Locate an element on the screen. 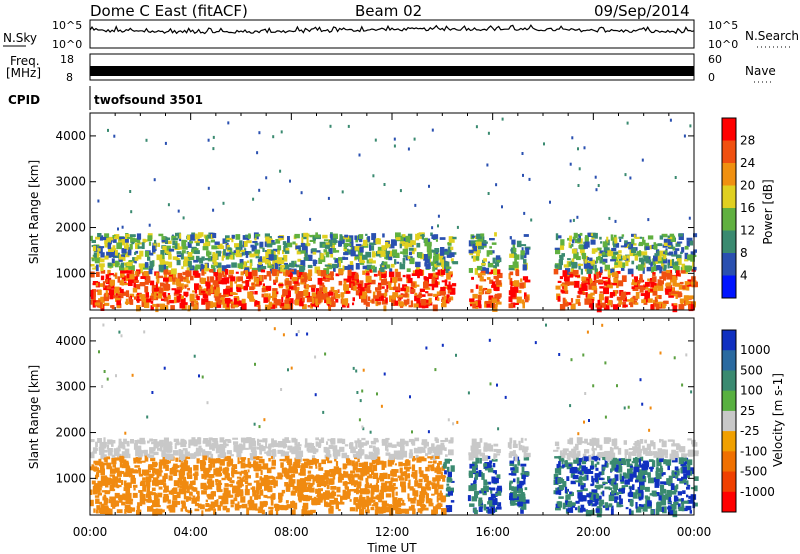 The height and width of the screenshot is (554, 800). beam-label: Beam 02 is located at coordinates (388, 11).